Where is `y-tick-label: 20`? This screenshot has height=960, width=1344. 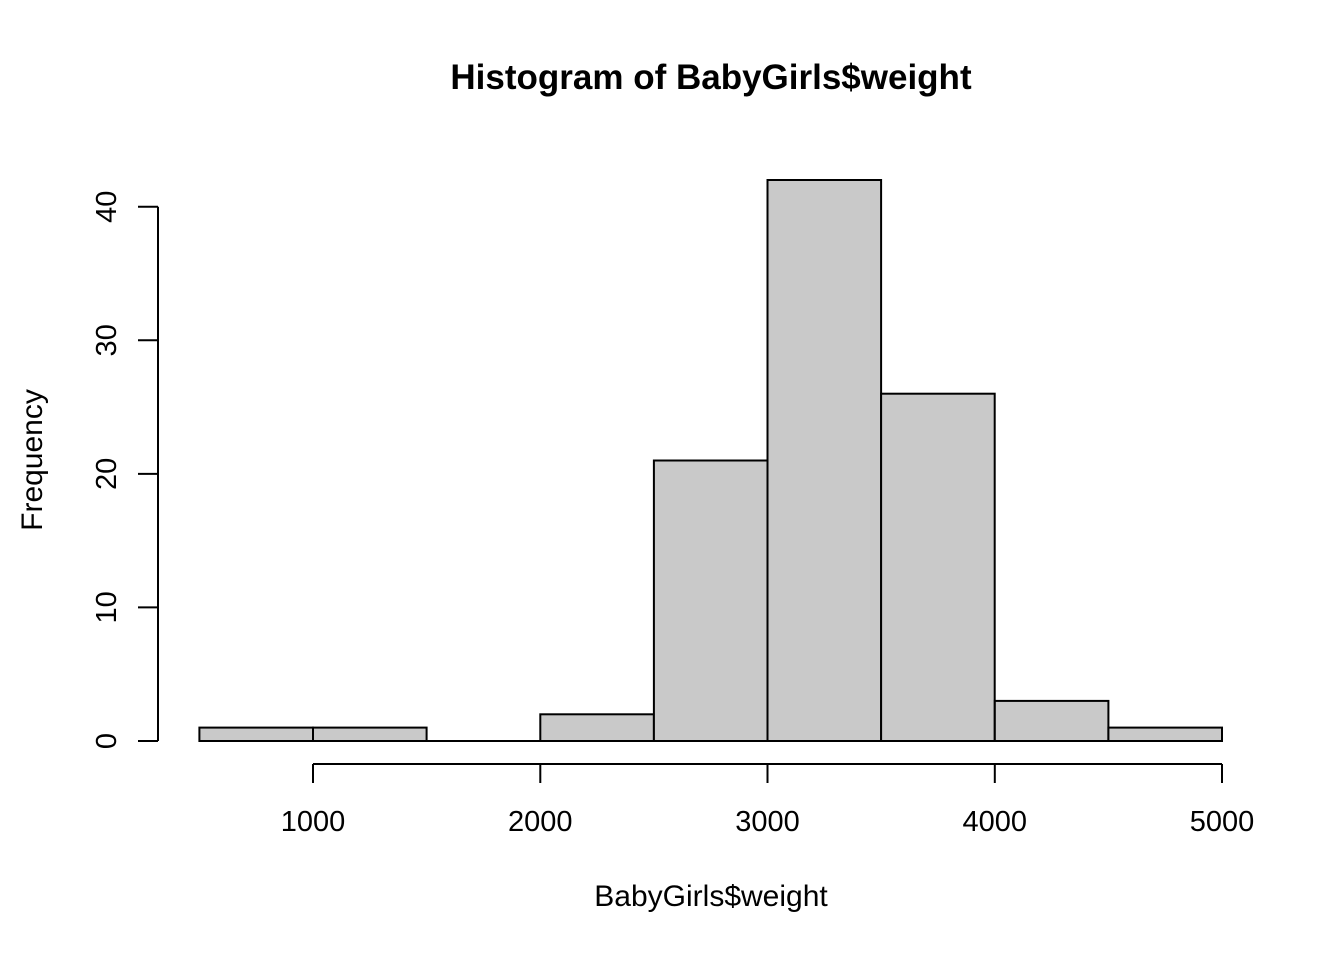
y-tick-label: 20 is located at coordinates (107, 474).